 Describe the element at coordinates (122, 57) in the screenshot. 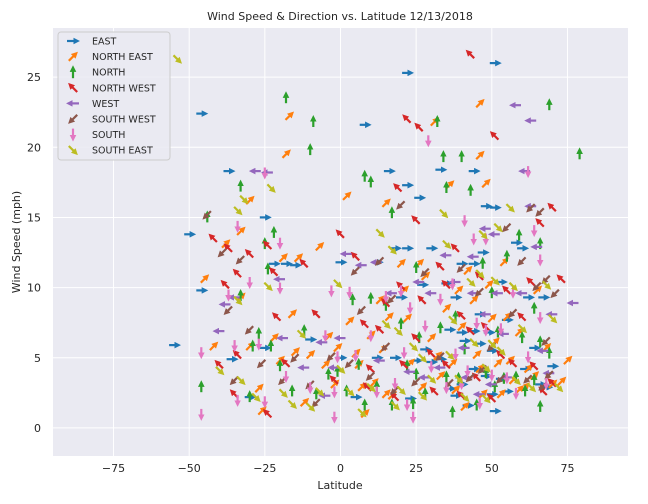

I see `legend-label: NORTH EAST` at that location.